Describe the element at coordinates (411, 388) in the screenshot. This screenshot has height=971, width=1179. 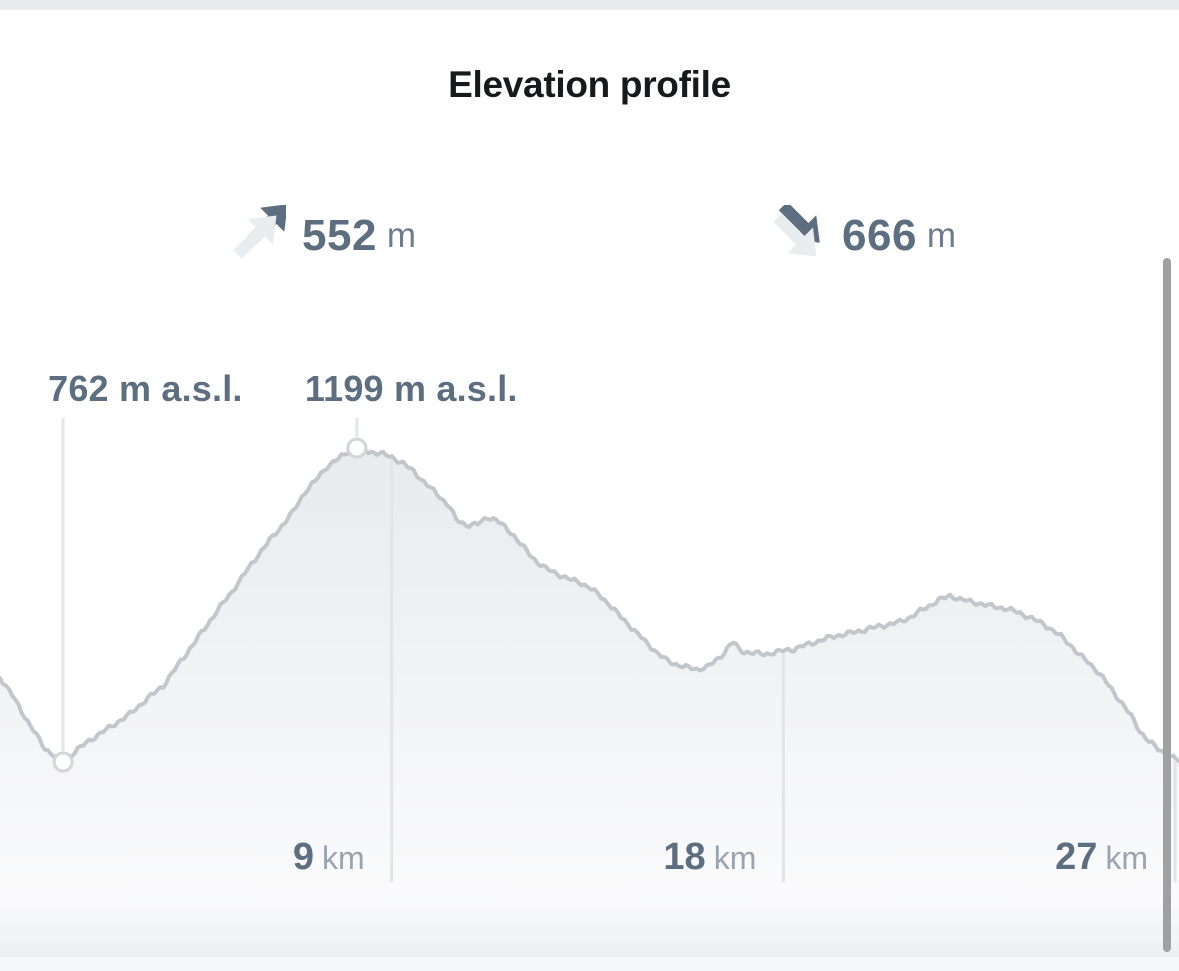
I see `peak-label: 1199 m a.s.l.` at that location.